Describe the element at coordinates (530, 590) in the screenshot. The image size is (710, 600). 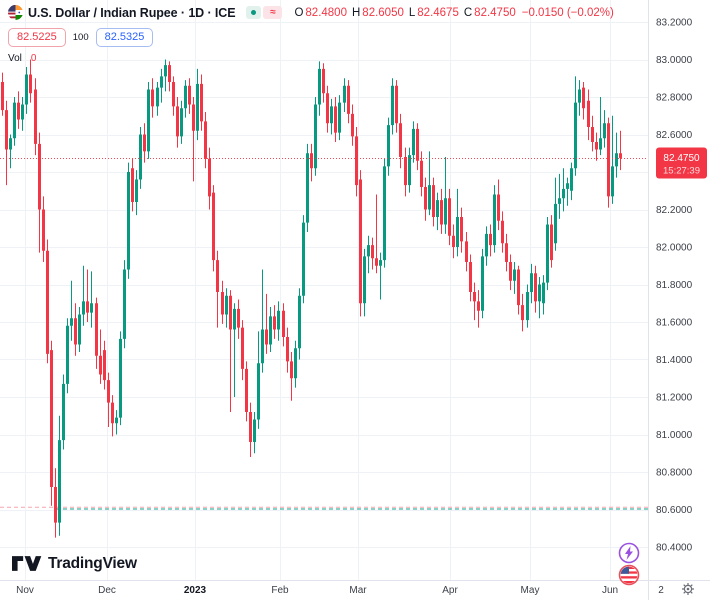
I see `time-tick-label: May` at that location.